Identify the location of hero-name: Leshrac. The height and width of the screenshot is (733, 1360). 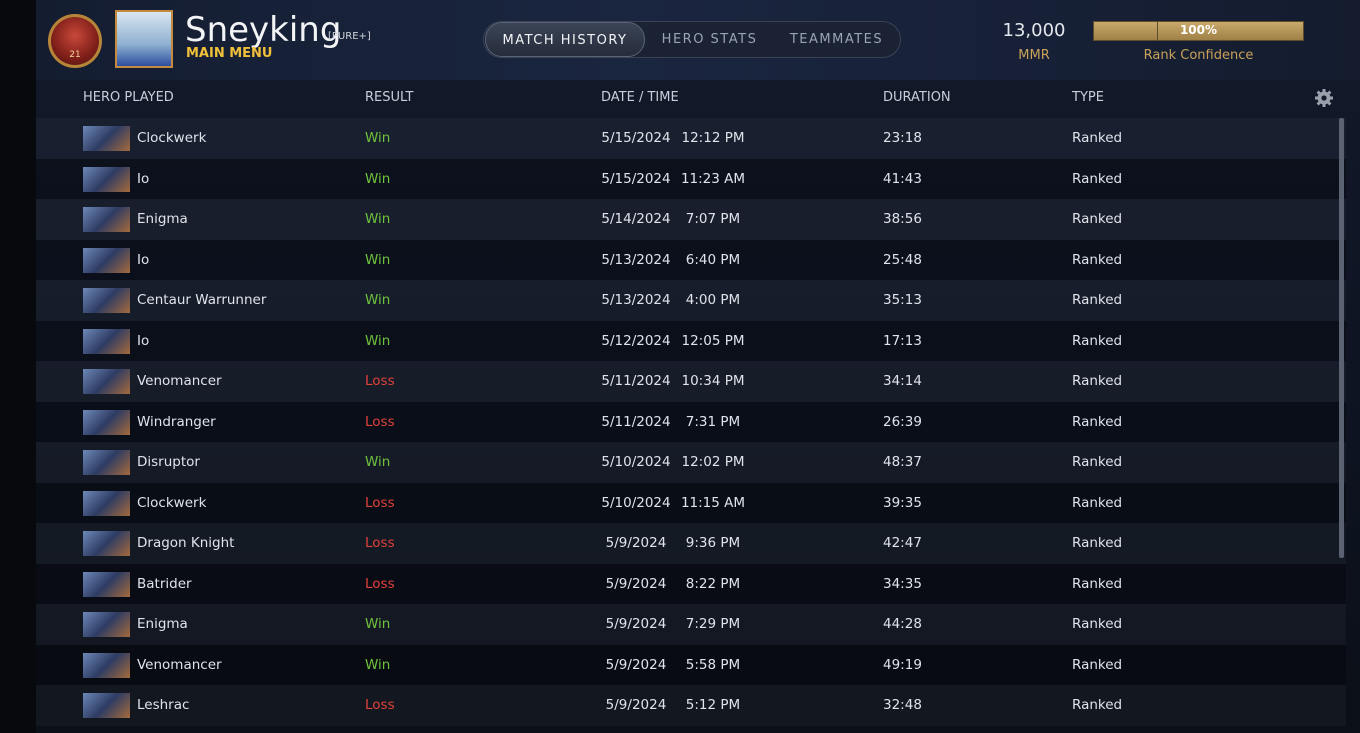
(163, 705).